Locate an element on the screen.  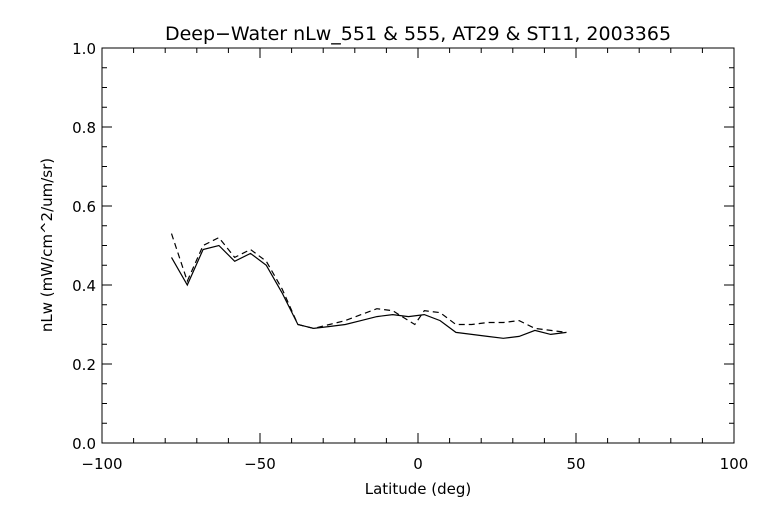
y-tick-label: 0.2 is located at coordinates (84, 365).